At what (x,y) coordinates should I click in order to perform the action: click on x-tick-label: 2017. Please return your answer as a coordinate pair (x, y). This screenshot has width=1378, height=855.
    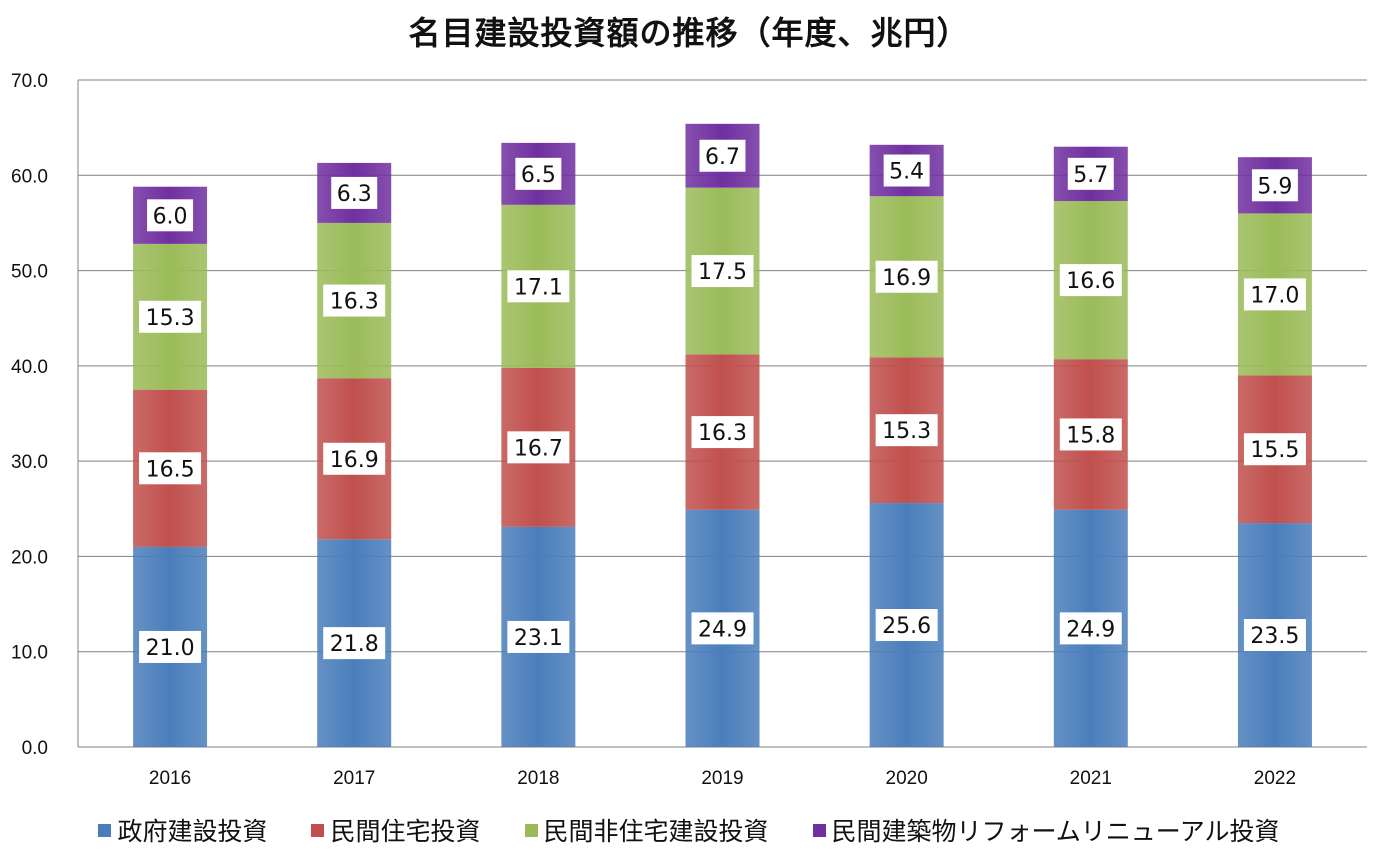
    Looking at the image, I should click on (354, 778).